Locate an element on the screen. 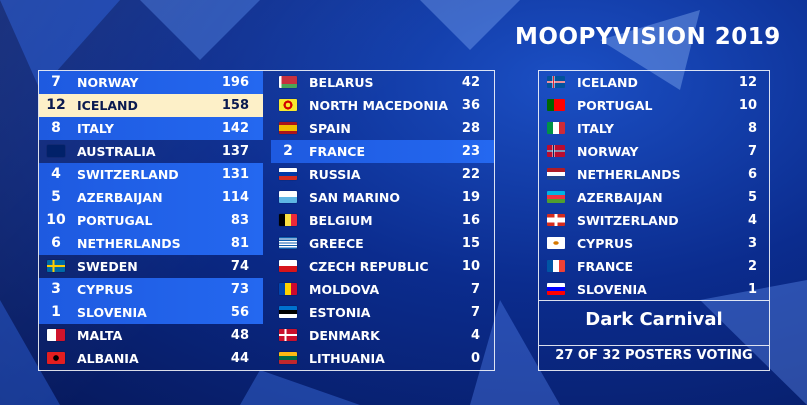 The width and height of the screenshot is (807, 405). country-name: AZERBAIJAN is located at coordinates (120, 197).